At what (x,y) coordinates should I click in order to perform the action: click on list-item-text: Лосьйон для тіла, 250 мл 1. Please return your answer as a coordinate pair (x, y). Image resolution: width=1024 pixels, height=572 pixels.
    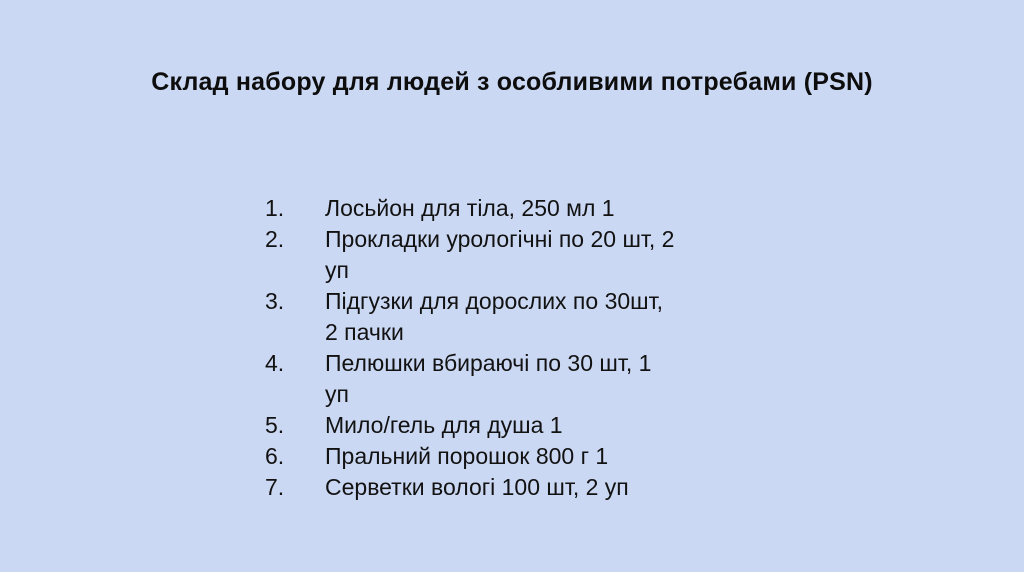
    Looking at the image, I should click on (525, 208).